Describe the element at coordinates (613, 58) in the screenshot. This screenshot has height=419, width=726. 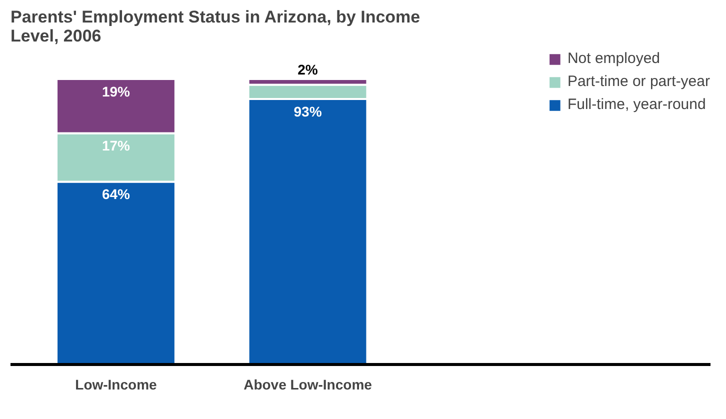
I see `legend-label: Not employed` at that location.